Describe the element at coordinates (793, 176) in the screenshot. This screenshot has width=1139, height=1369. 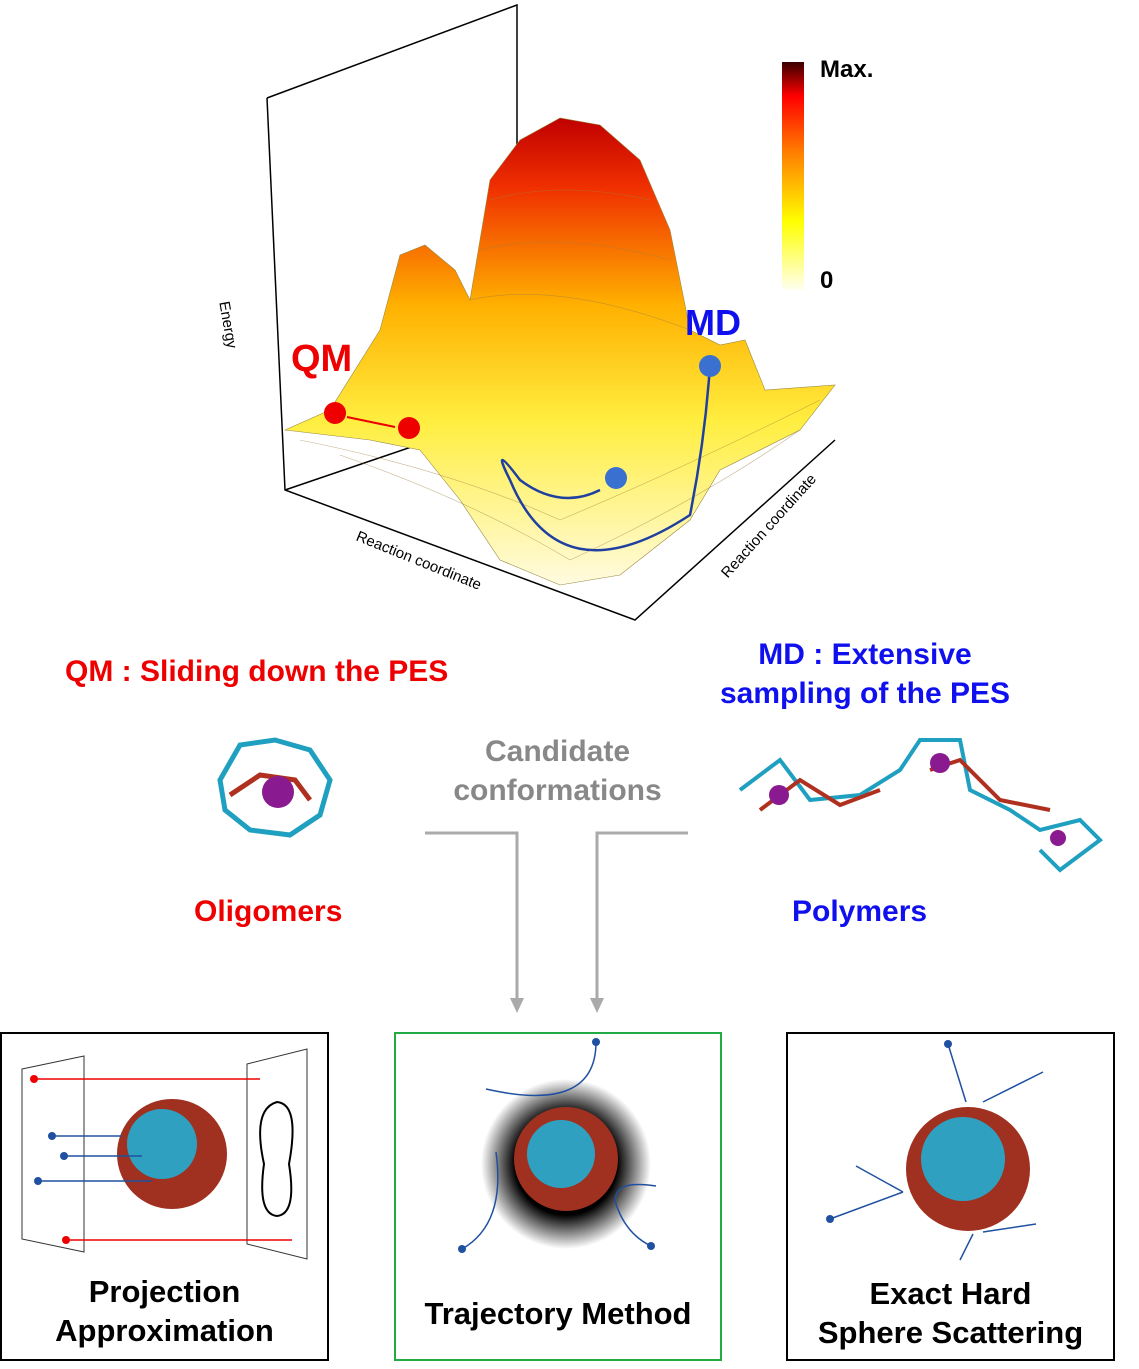
I see `colorbar` at that location.